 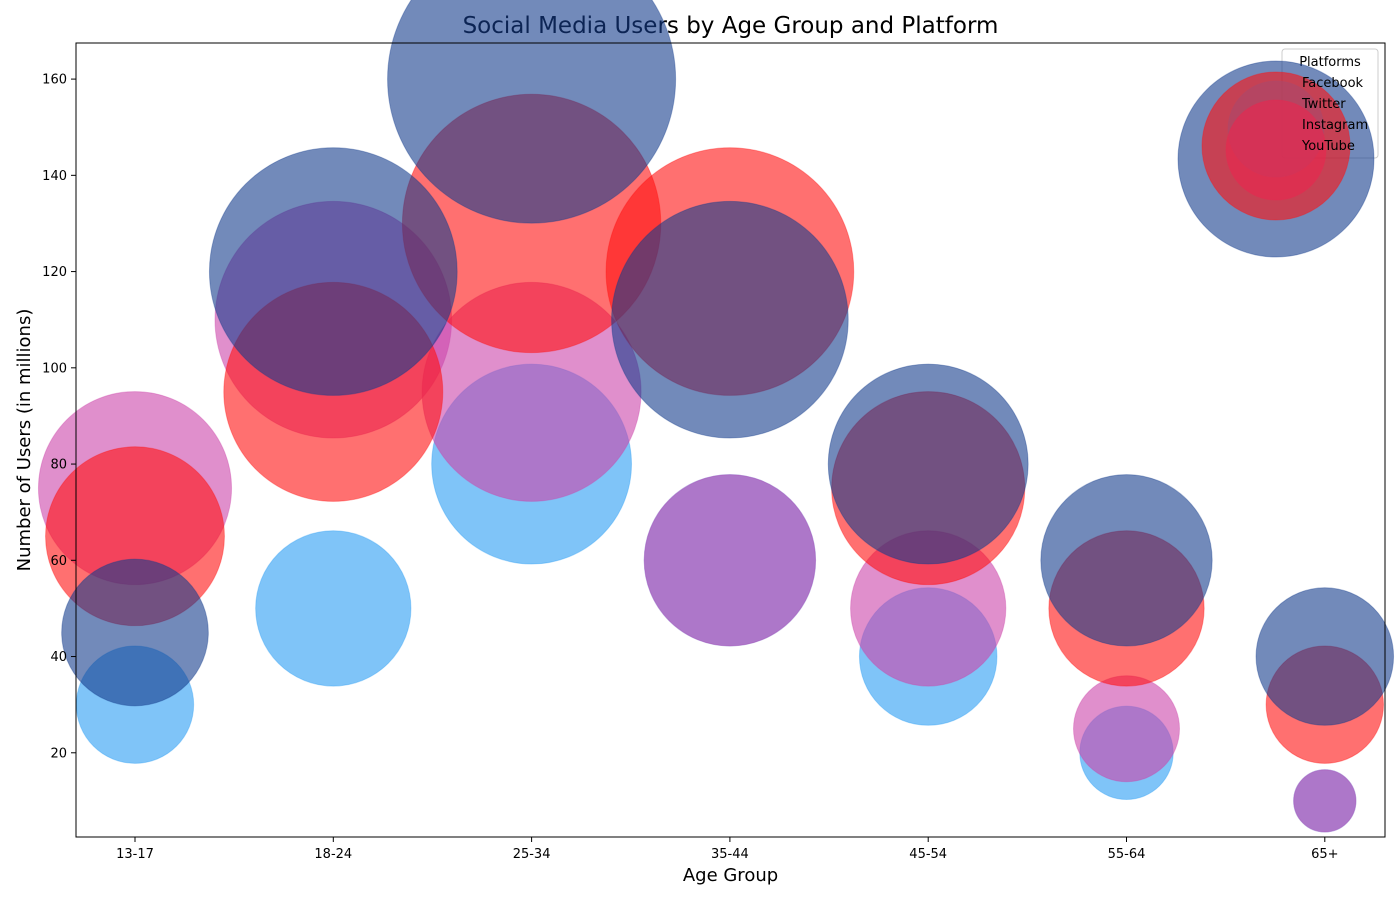 I want to click on x-tick-label: 45-54, so click(x=928, y=854).